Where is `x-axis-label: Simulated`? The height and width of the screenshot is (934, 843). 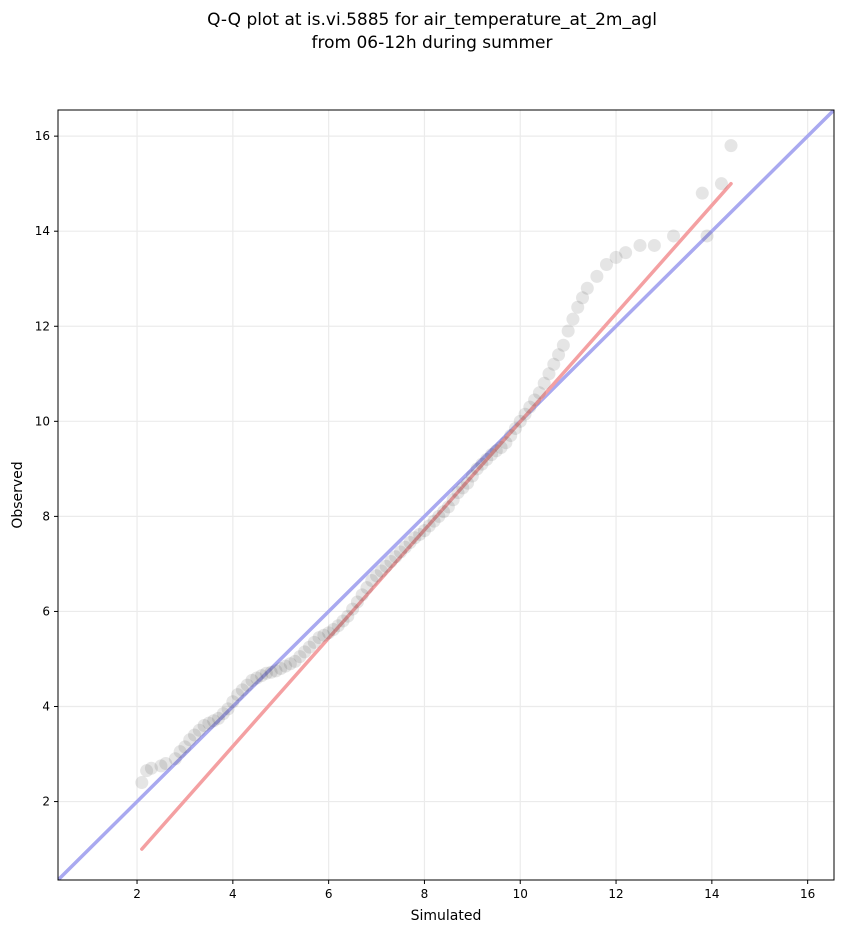 x-axis-label: Simulated is located at coordinates (446, 916).